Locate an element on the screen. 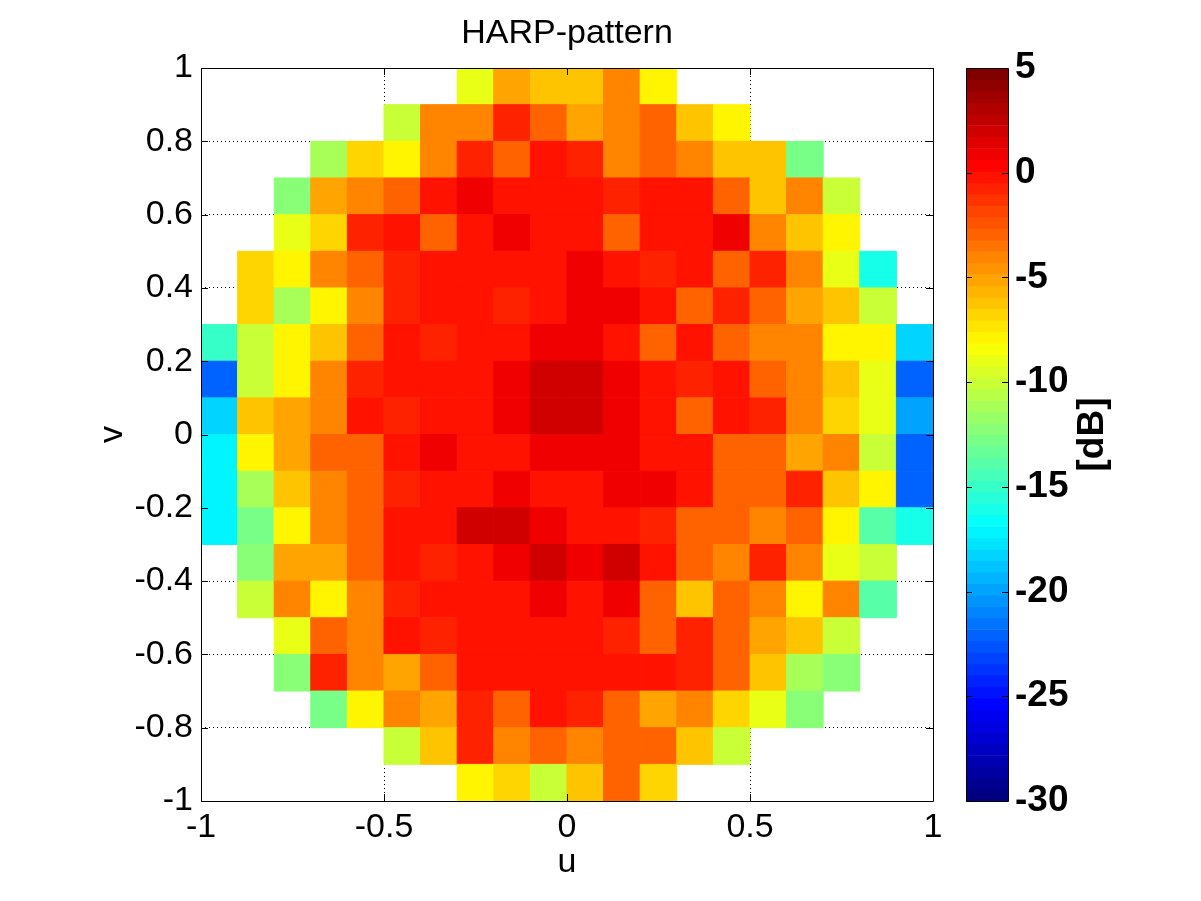  x-tick-label: 1 is located at coordinates (933, 824).